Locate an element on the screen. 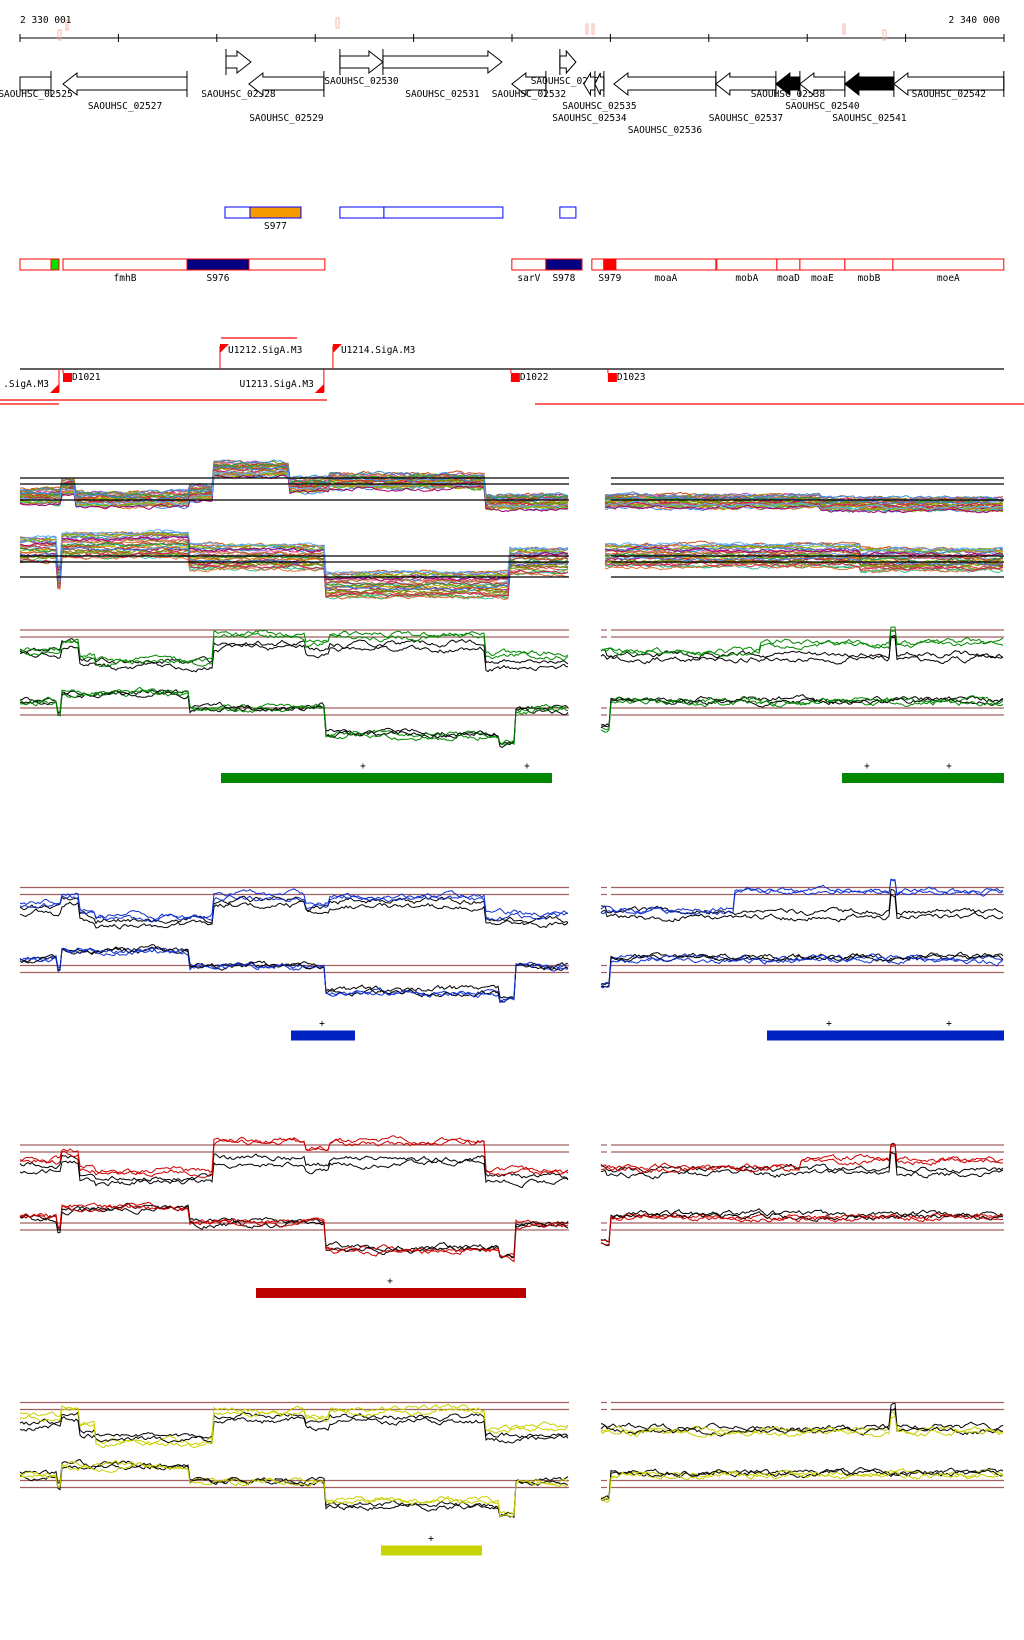 This screenshot has height=1640, width=1024. terminator-marker: D1021 is located at coordinates (81, 376).